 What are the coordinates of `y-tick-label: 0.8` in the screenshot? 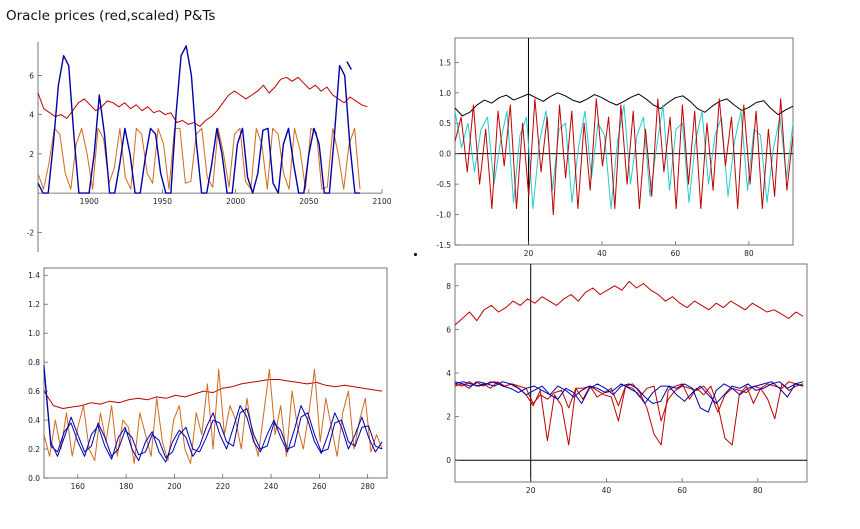 It's located at (34, 362).